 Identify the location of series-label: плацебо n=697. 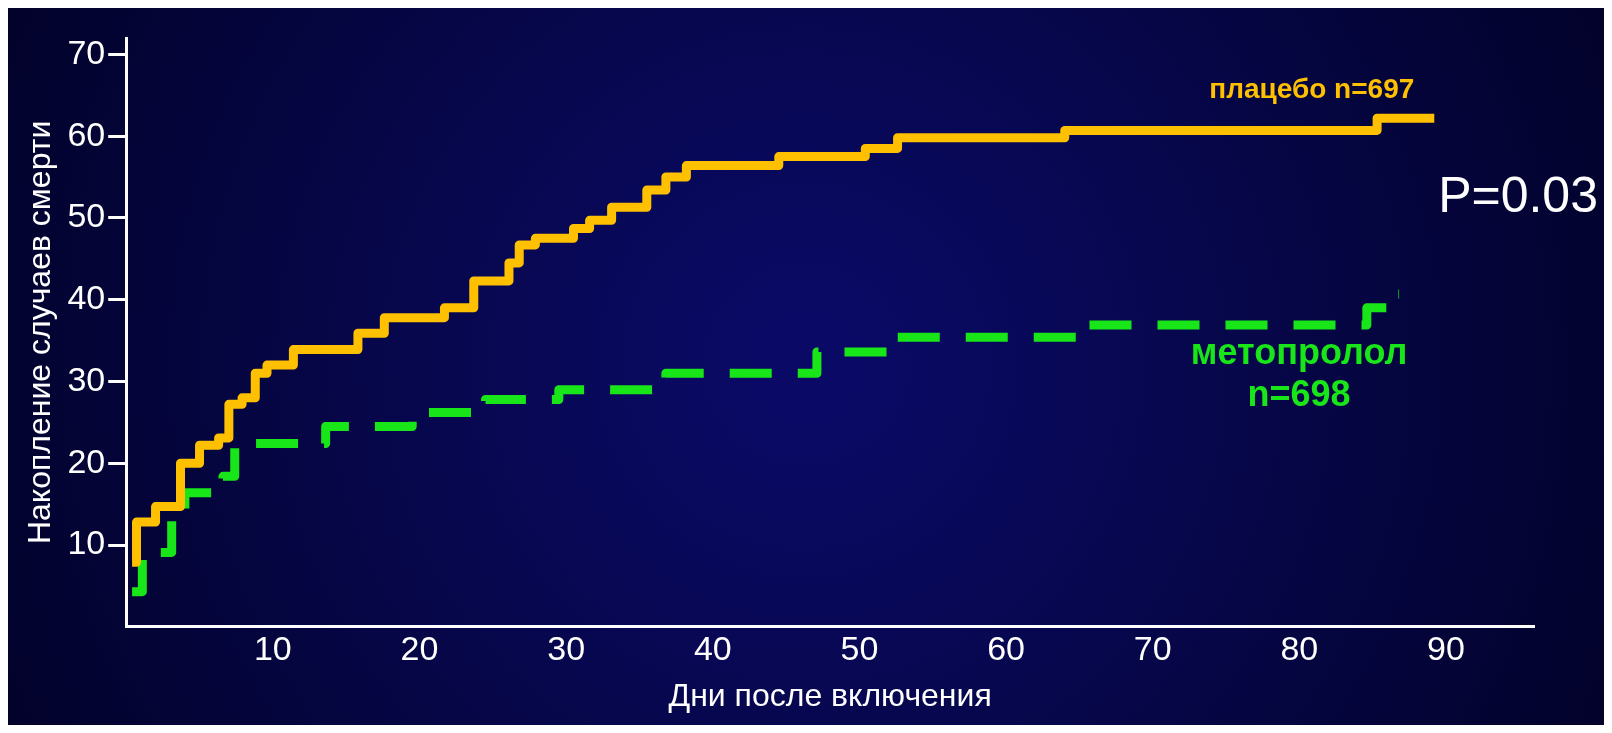
(1312, 88).